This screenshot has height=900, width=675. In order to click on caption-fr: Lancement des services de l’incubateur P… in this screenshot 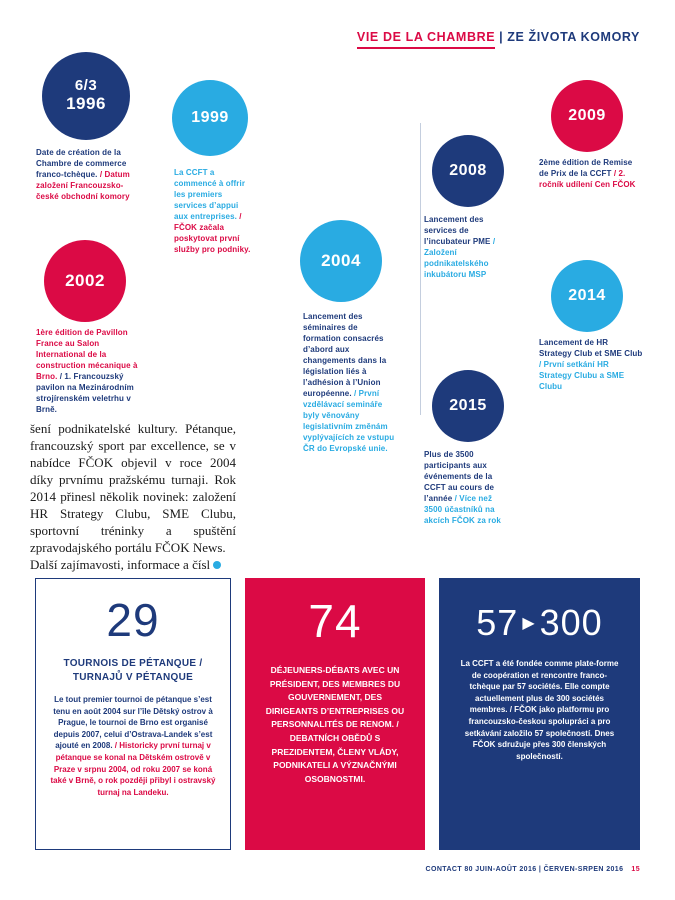, I will do `click(457, 231)`.